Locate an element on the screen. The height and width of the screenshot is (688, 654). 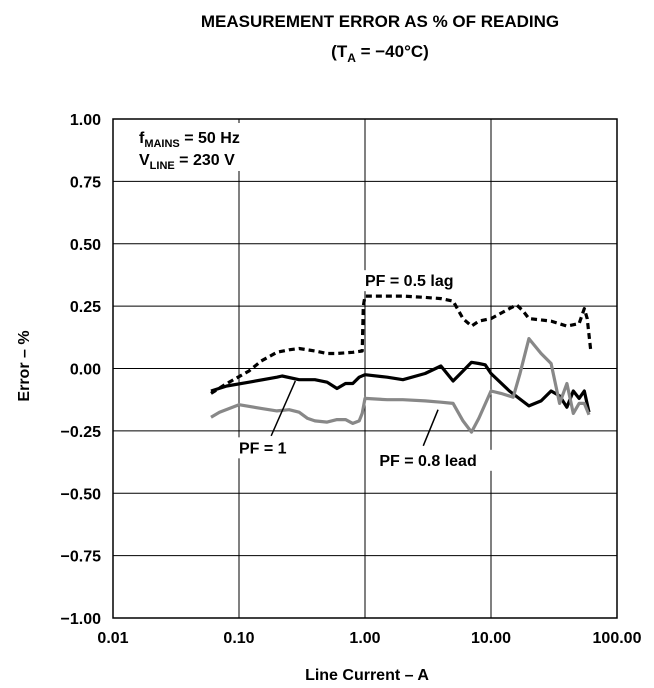
x-axis-label: Line Current – A is located at coordinates (367, 675).